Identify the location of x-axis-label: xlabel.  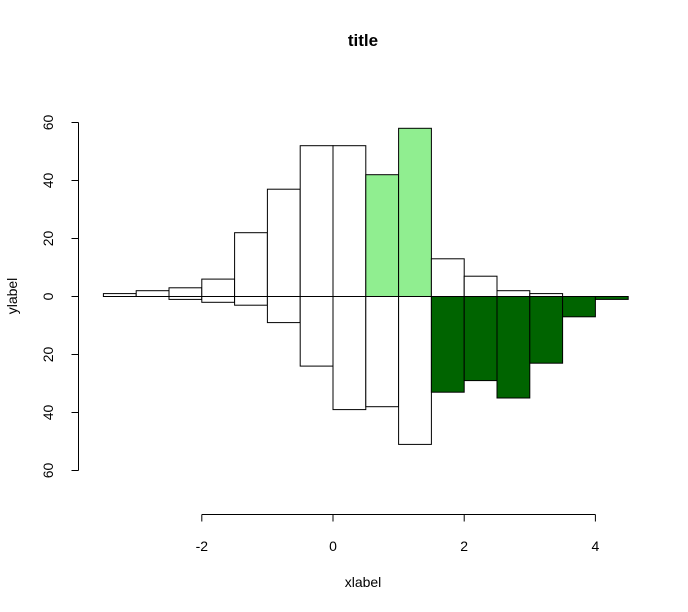
(363, 582).